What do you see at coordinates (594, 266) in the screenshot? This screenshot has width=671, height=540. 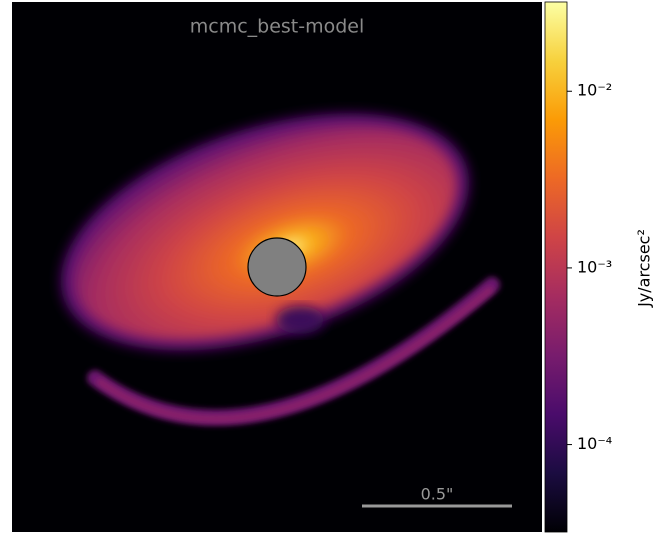 I see `colorbar-tick-label: 10⁻³` at bounding box center [594, 266].